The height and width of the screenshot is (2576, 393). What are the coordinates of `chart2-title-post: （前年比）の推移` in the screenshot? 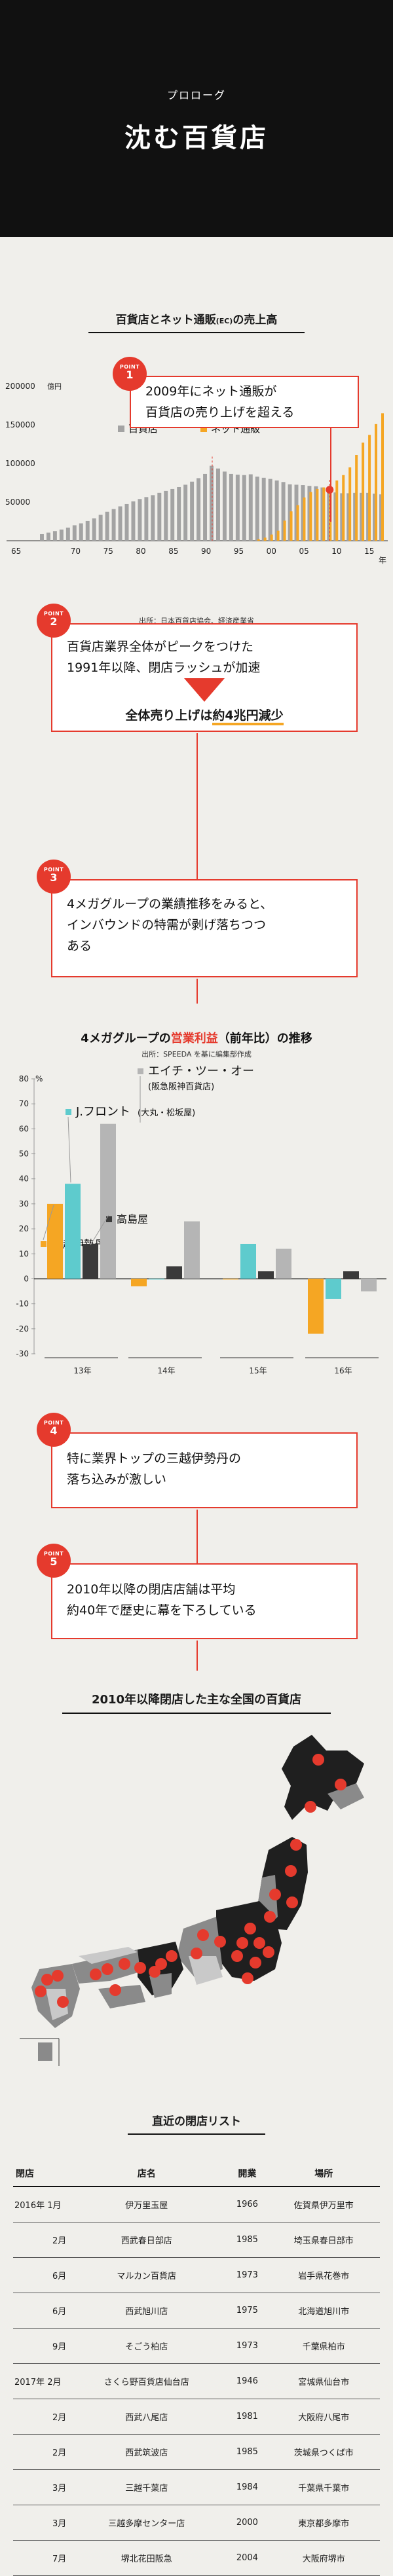 It's located at (264, 1038).